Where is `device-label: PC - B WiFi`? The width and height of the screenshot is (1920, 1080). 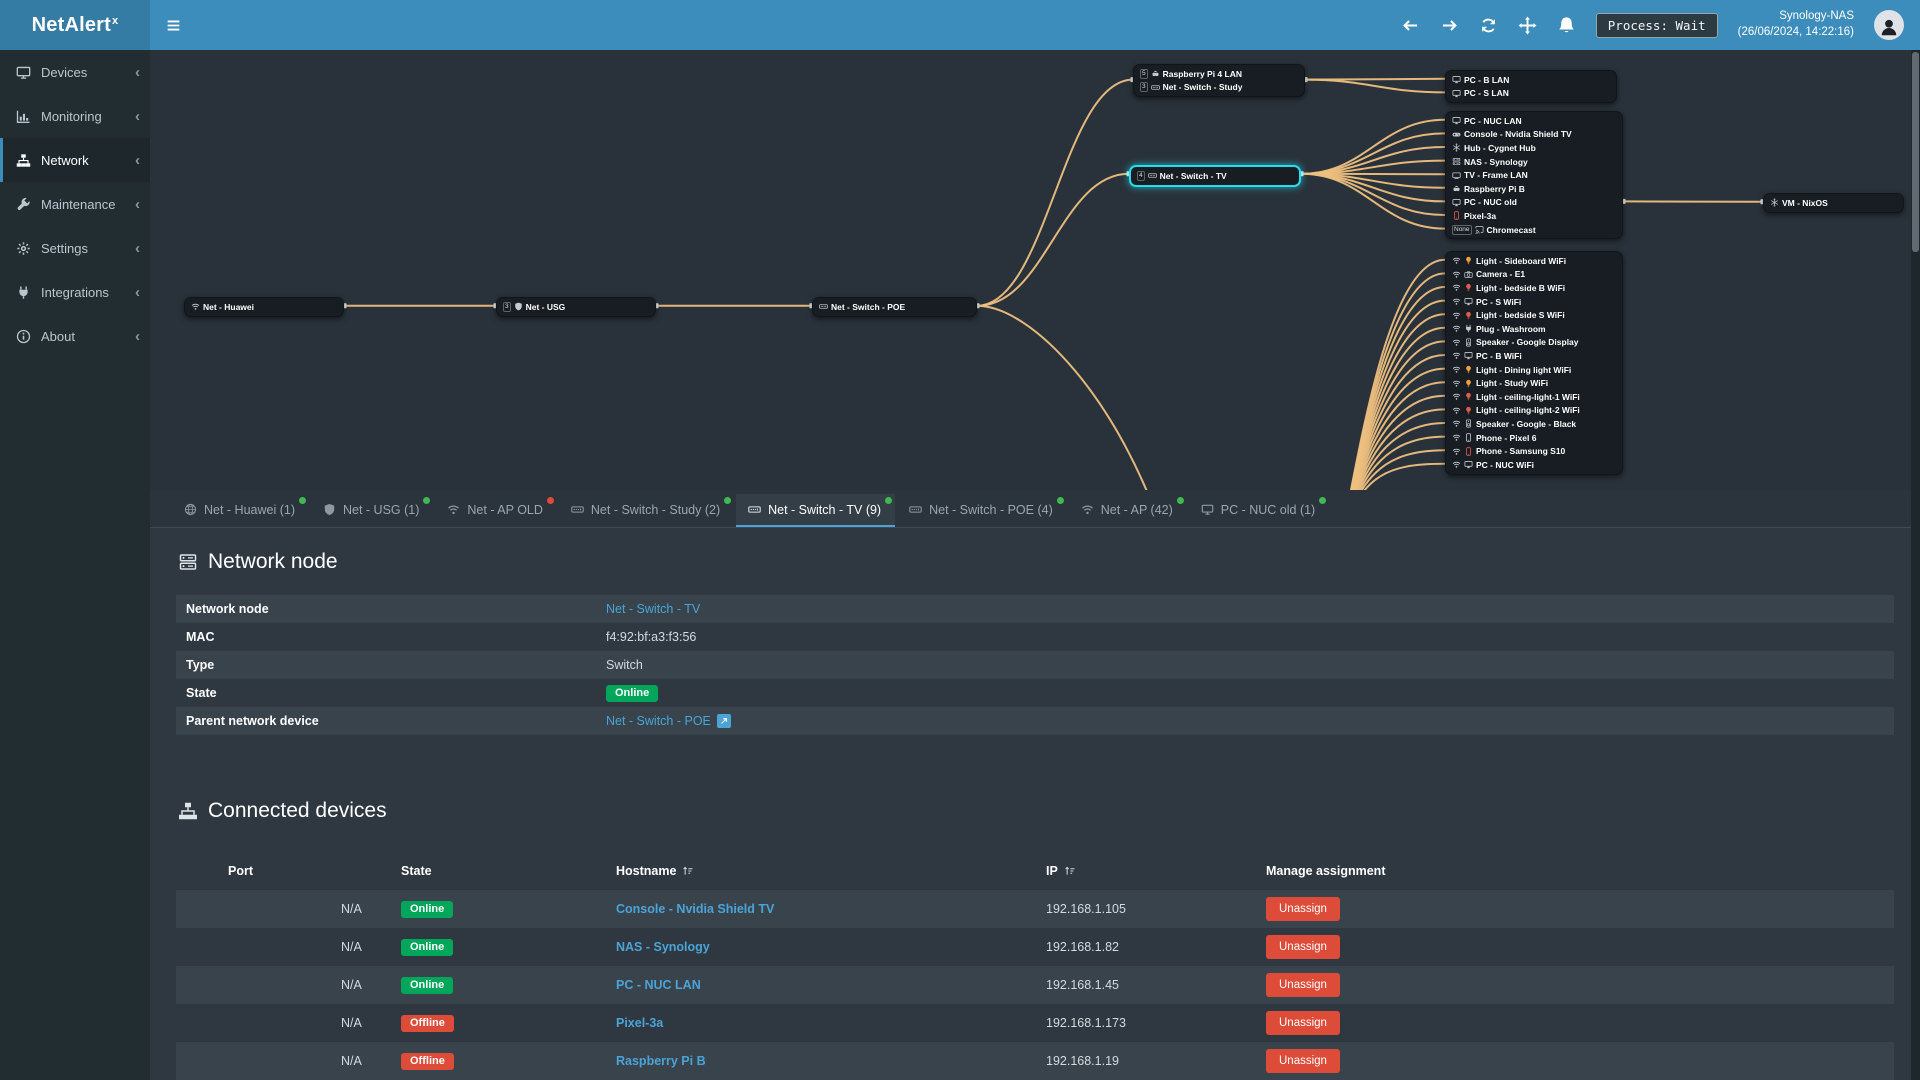 device-label: PC - B WiFi is located at coordinates (1499, 355).